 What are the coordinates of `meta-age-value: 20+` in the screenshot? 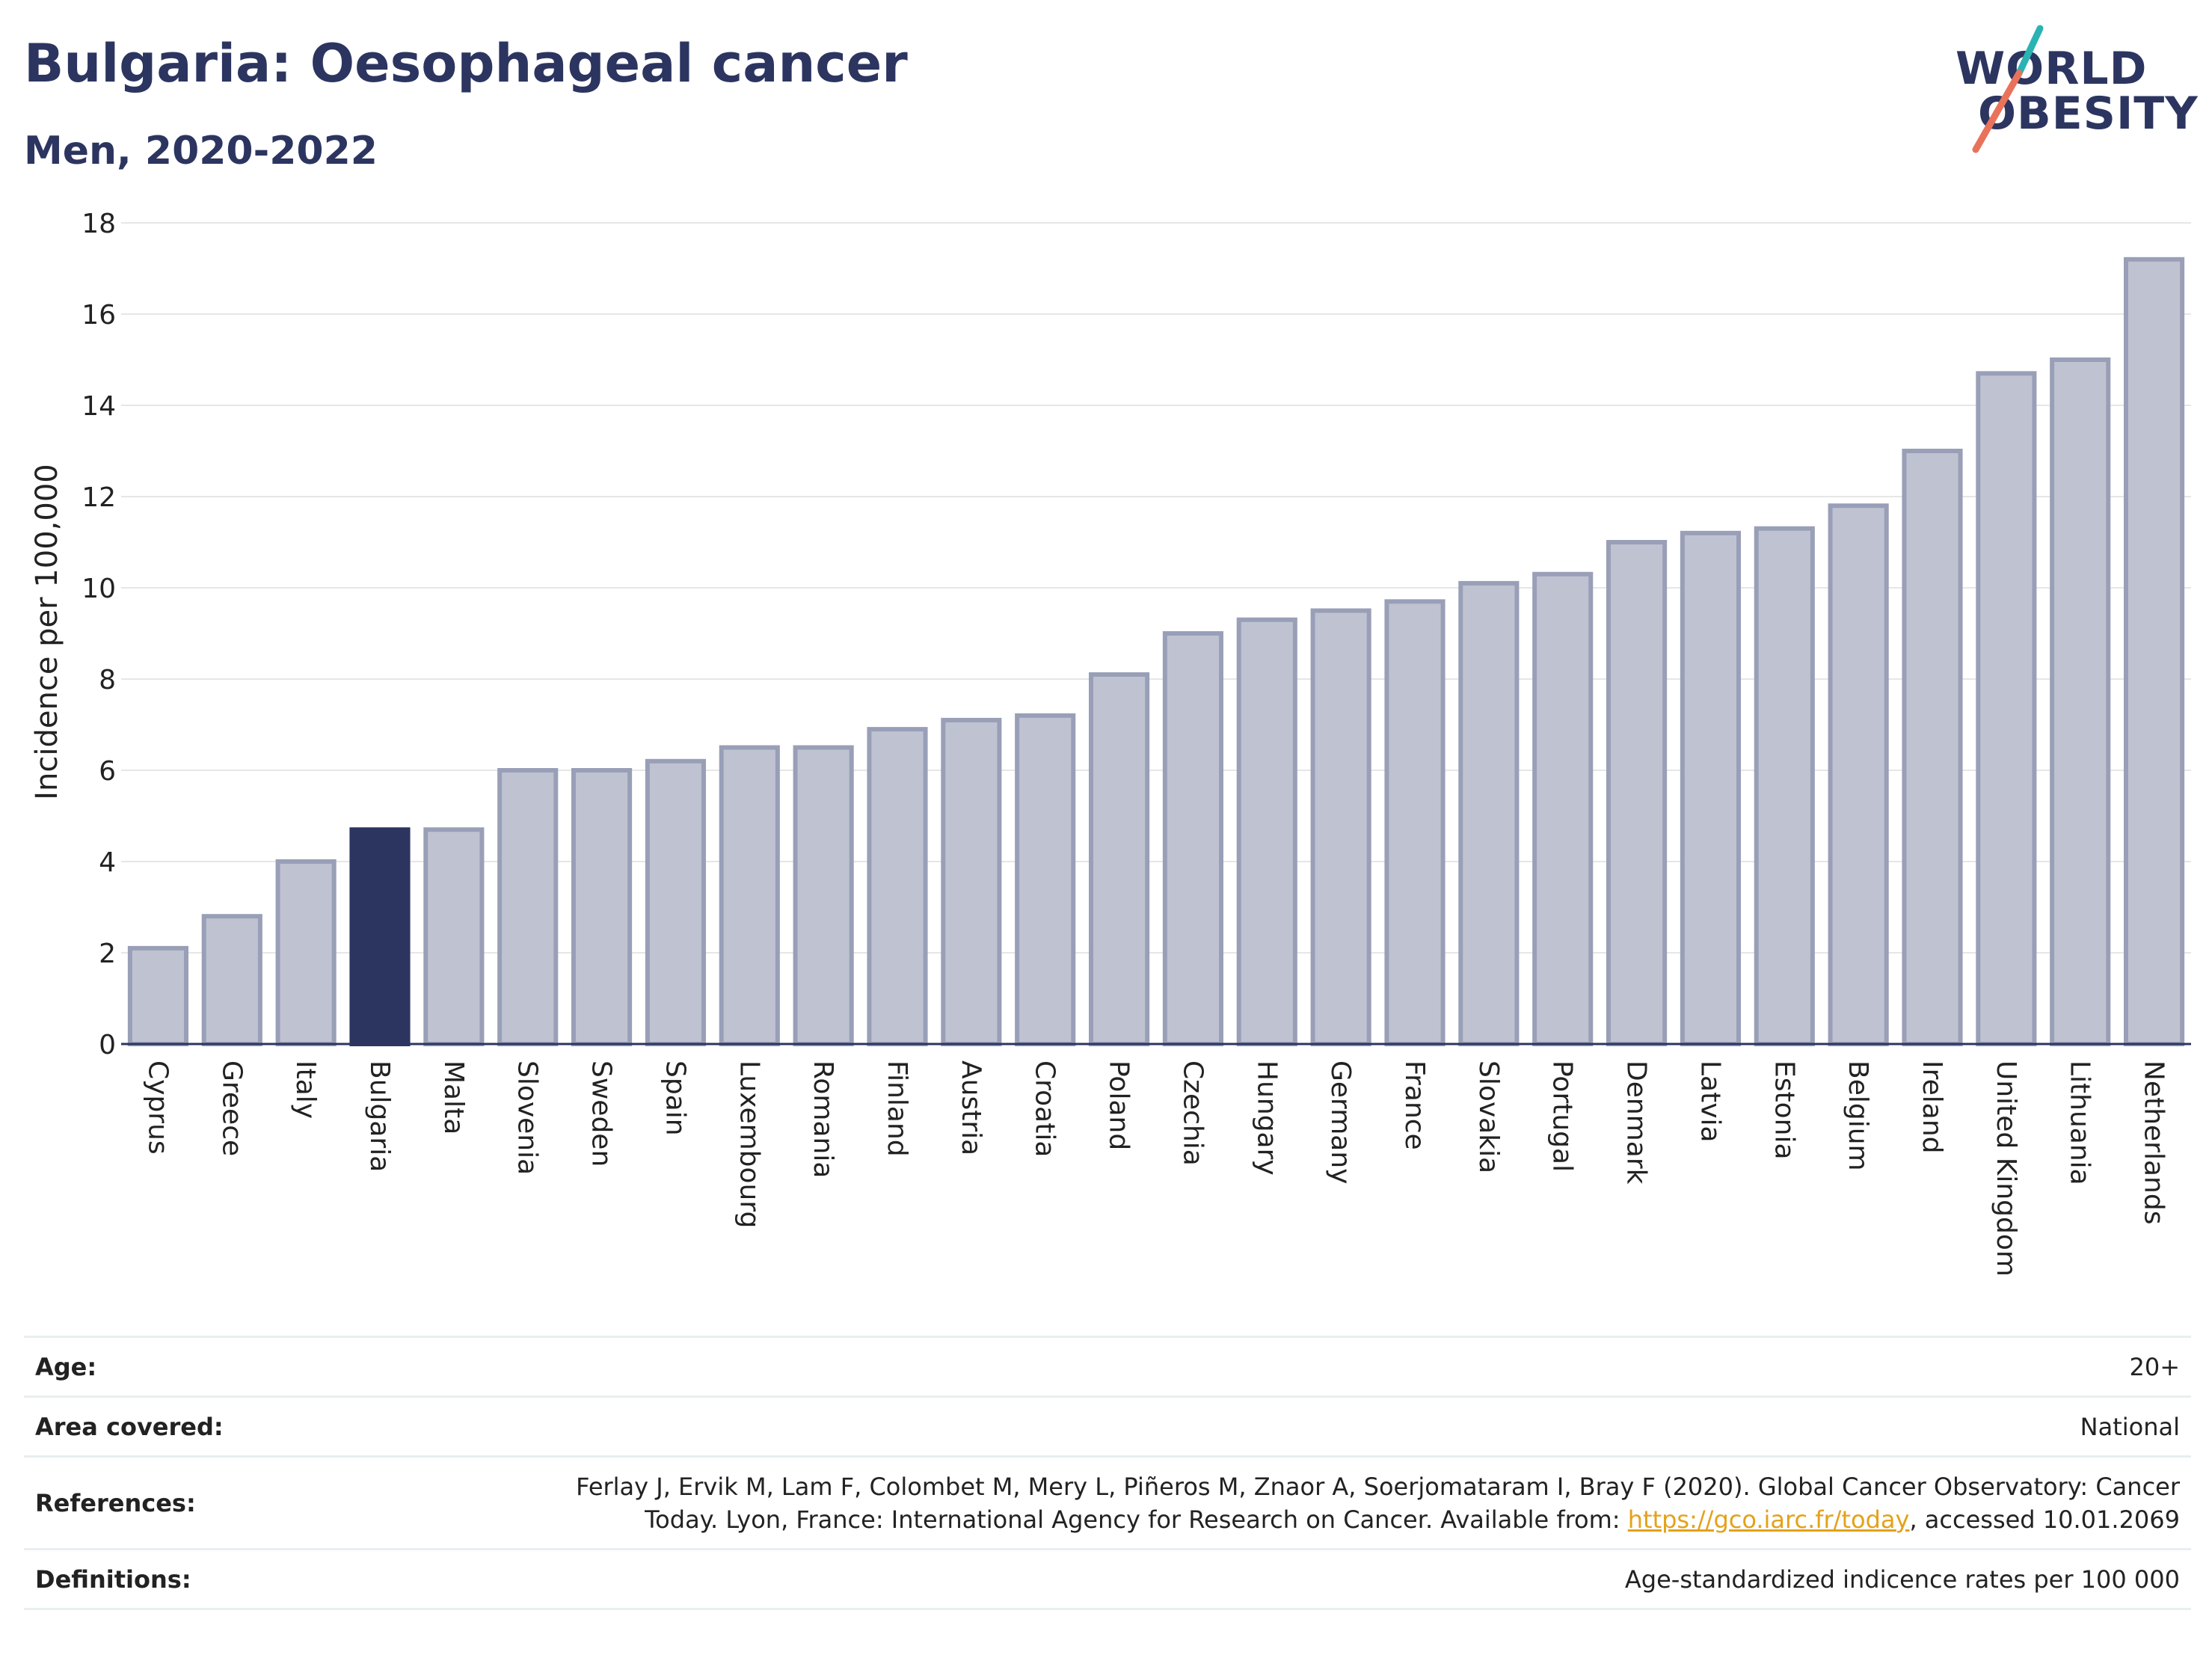 It's located at (2154, 1366).